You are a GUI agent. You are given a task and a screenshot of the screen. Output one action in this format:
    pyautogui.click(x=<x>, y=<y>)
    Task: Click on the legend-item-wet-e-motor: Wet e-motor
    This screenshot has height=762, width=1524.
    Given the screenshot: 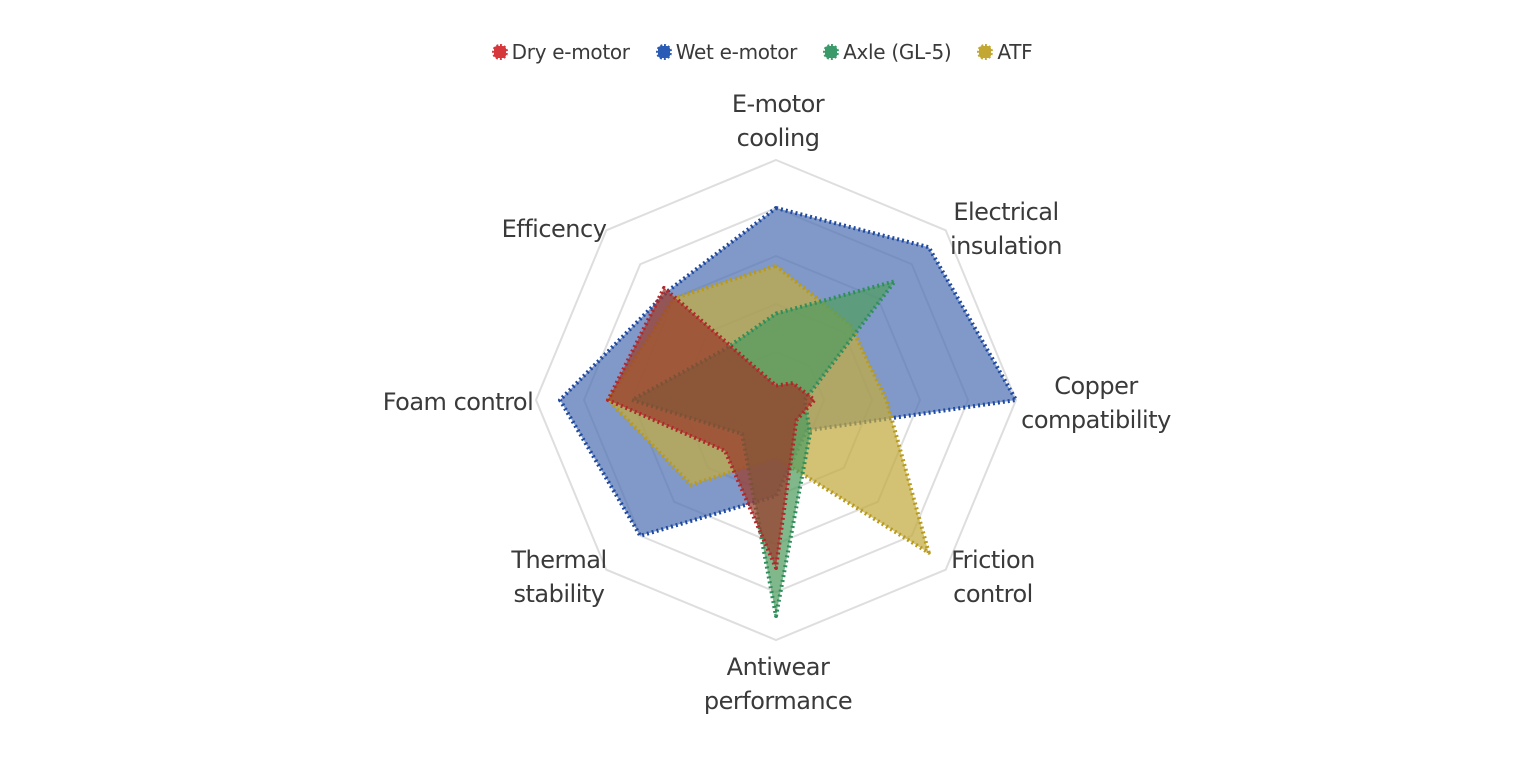 What is the action you would take?
    pyautogui.click(x=726, y=52)
    